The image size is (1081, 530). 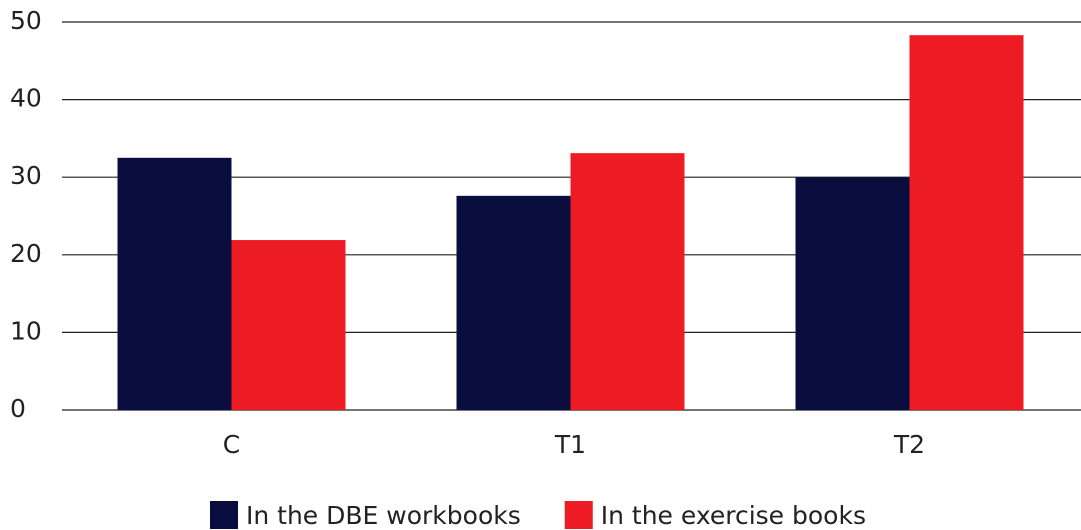 What do you see at coordinates (26, 330) in the screenshot?
I see `y-tick-label: 10` at bounding box center [26, 330].